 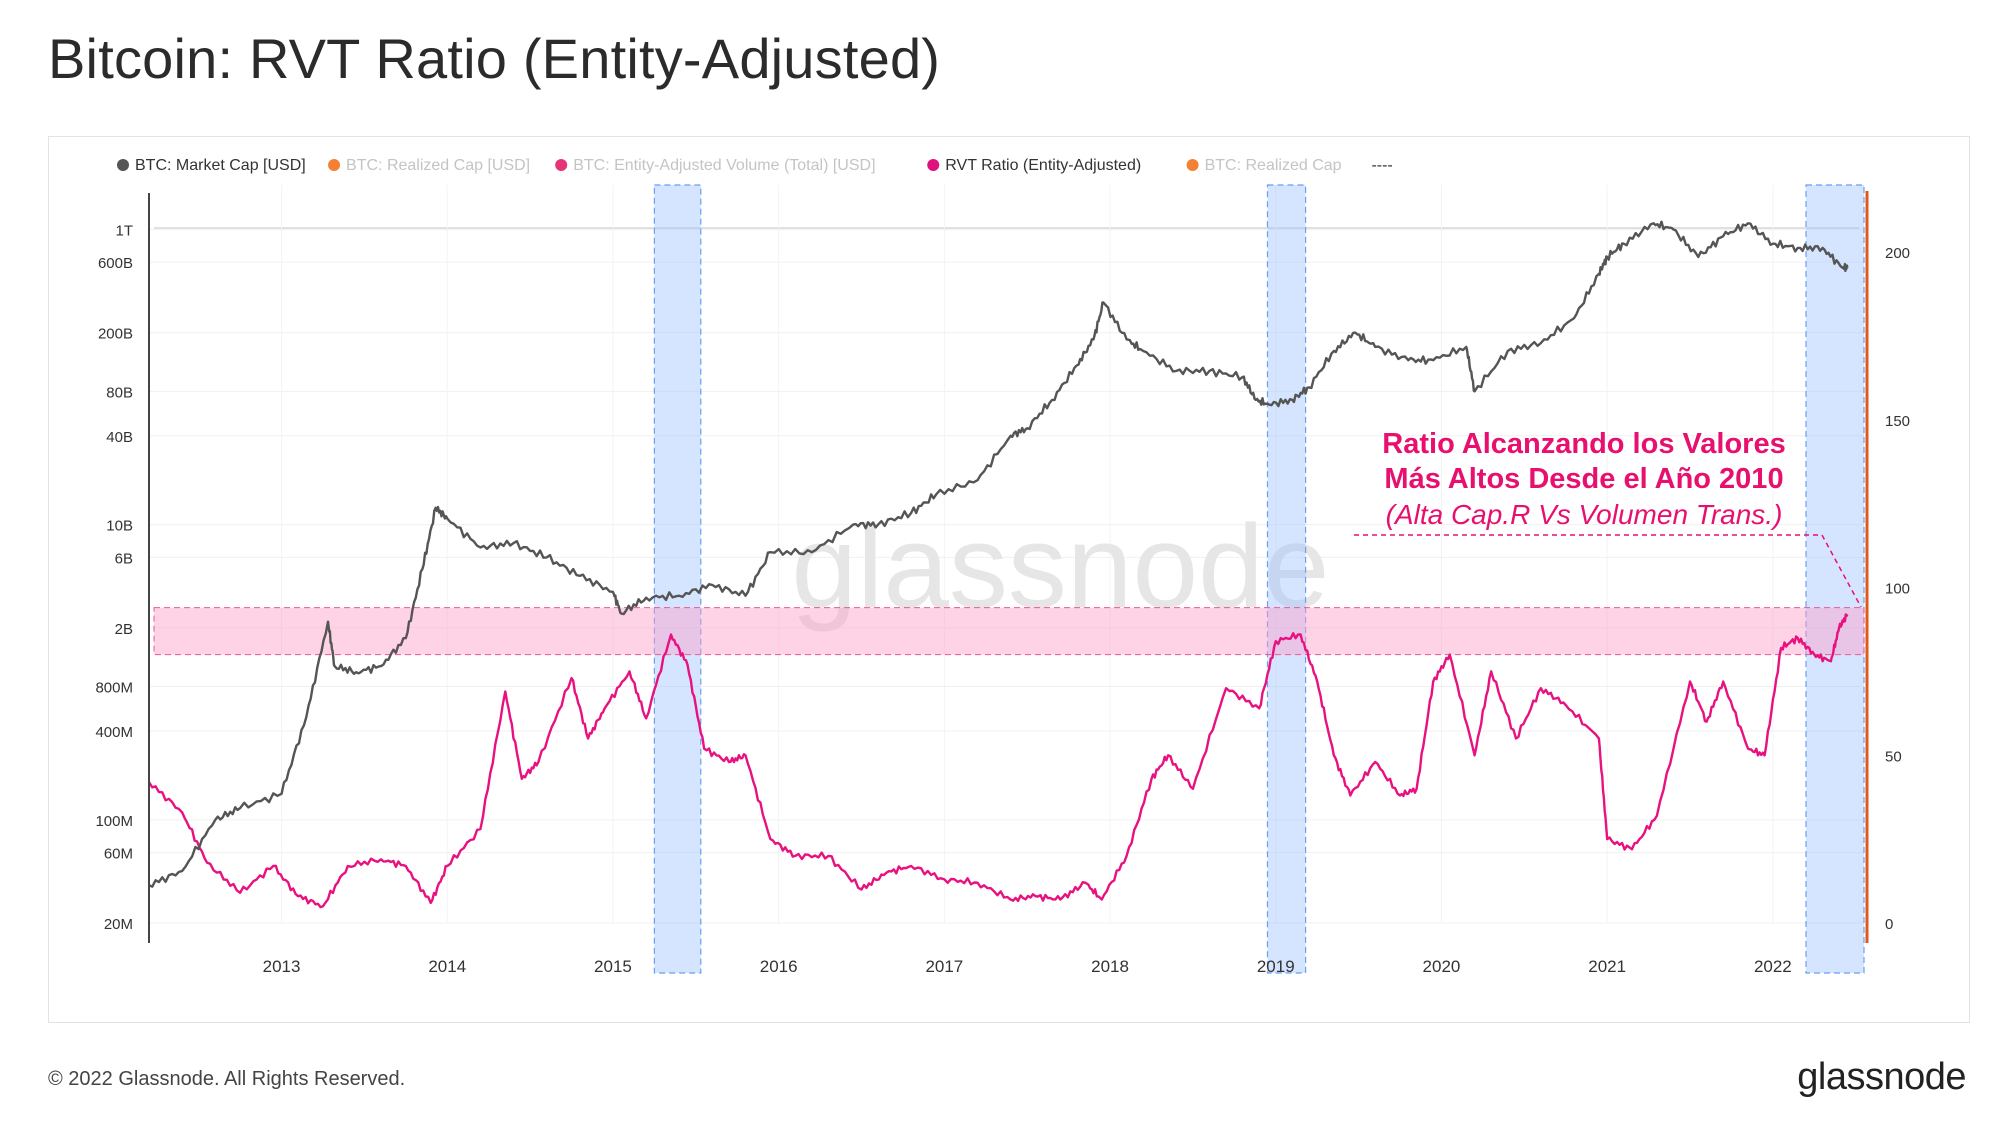 I want to click on left-tick-label-8: 40B, so click(x=119, y=437).